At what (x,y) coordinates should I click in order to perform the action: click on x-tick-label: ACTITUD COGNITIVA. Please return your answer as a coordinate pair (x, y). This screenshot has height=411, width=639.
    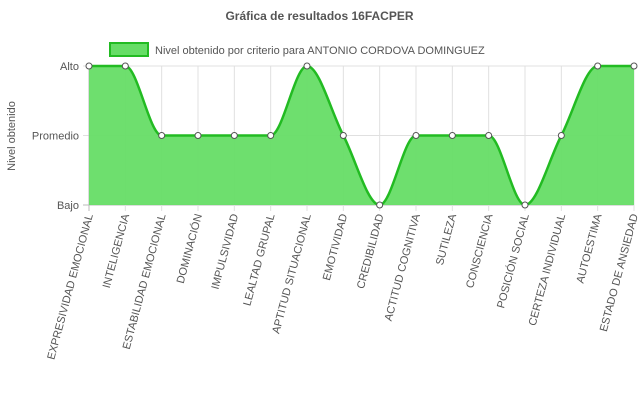
    Looking at the image, I should click on (403, 267).